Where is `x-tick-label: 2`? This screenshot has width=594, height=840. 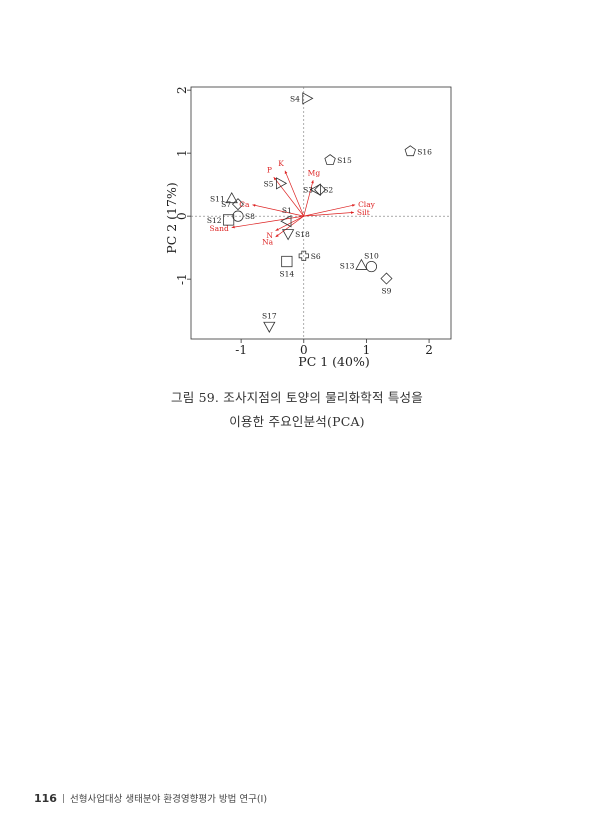 x-tick-label: 2 is located at coordinates (429, 350).